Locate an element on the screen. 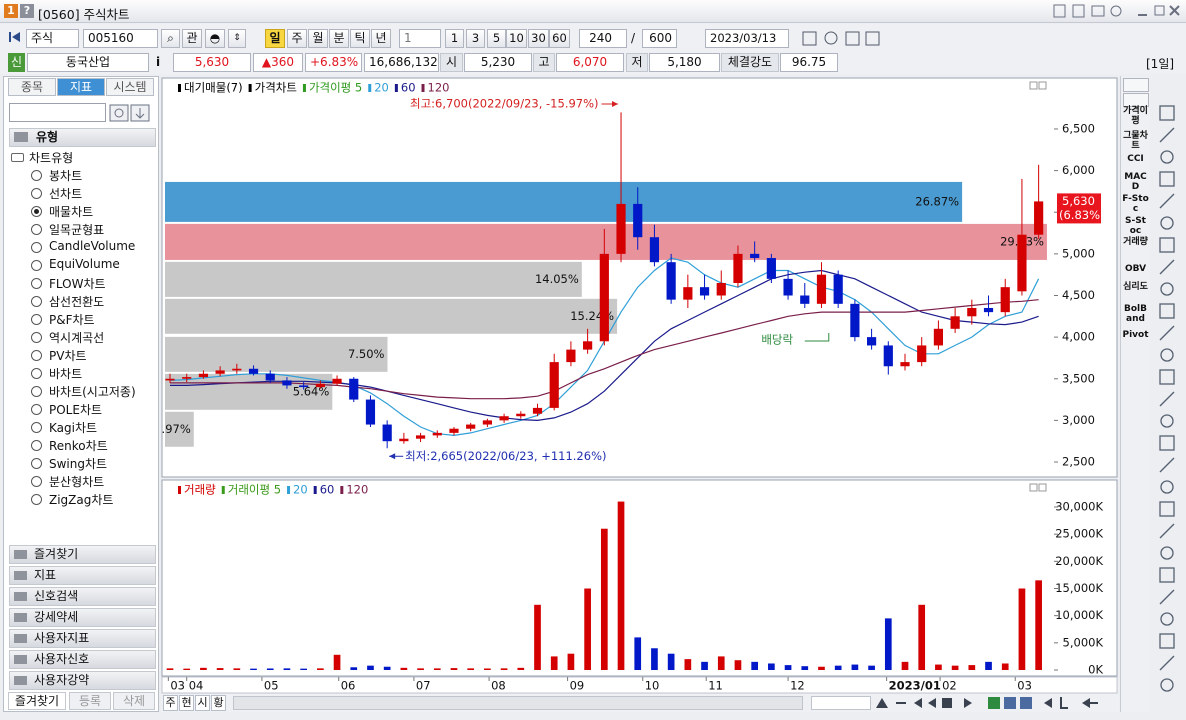 The height and width of the screenshot is (720, 1186). chart-type-item: FLOW차트 is located at coordinates (77, 284).